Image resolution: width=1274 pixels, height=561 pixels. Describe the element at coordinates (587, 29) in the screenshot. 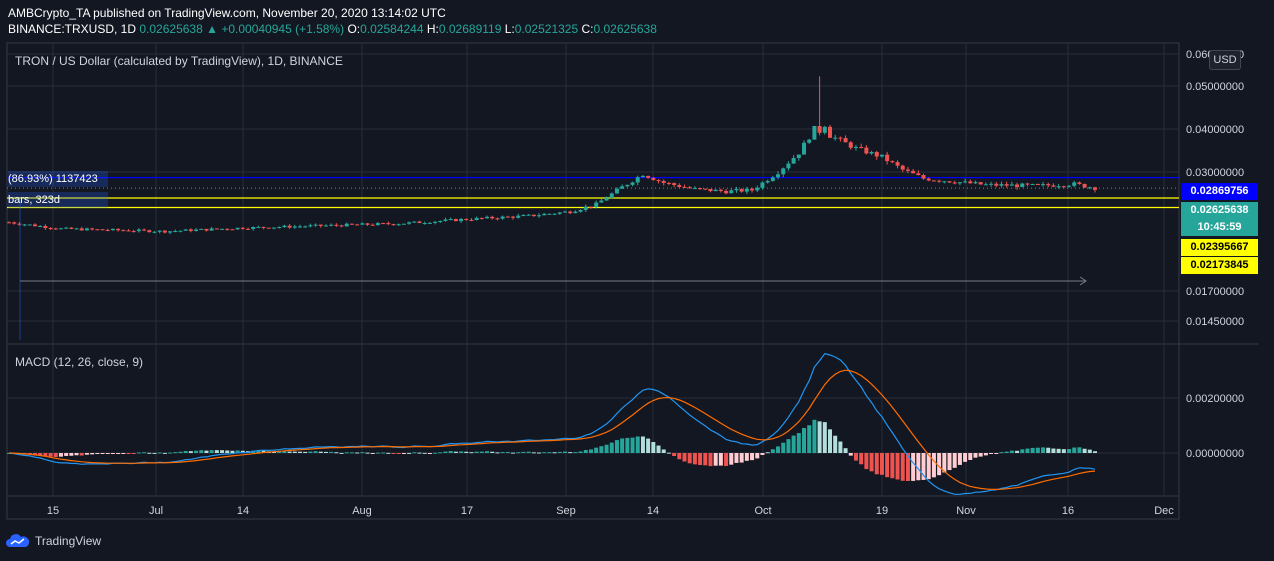

I see `close-label: C:` at that location.